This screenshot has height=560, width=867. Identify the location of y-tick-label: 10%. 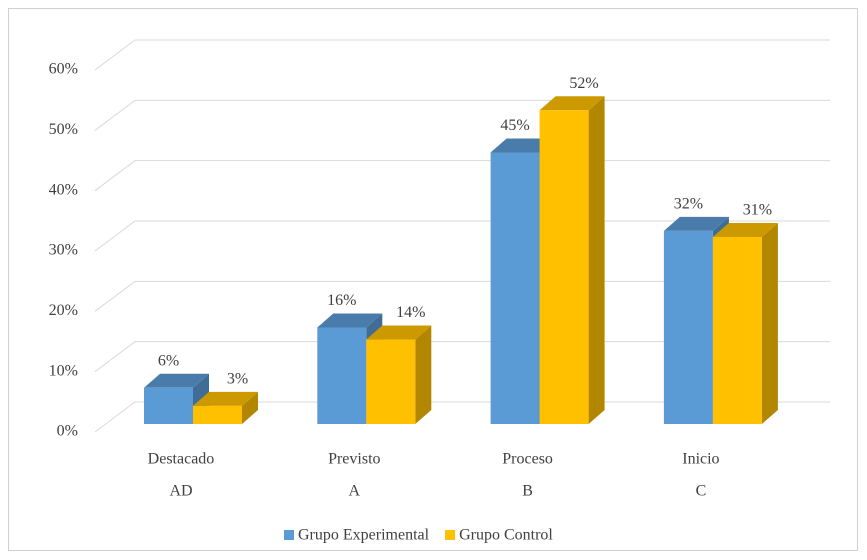
(63, 370).